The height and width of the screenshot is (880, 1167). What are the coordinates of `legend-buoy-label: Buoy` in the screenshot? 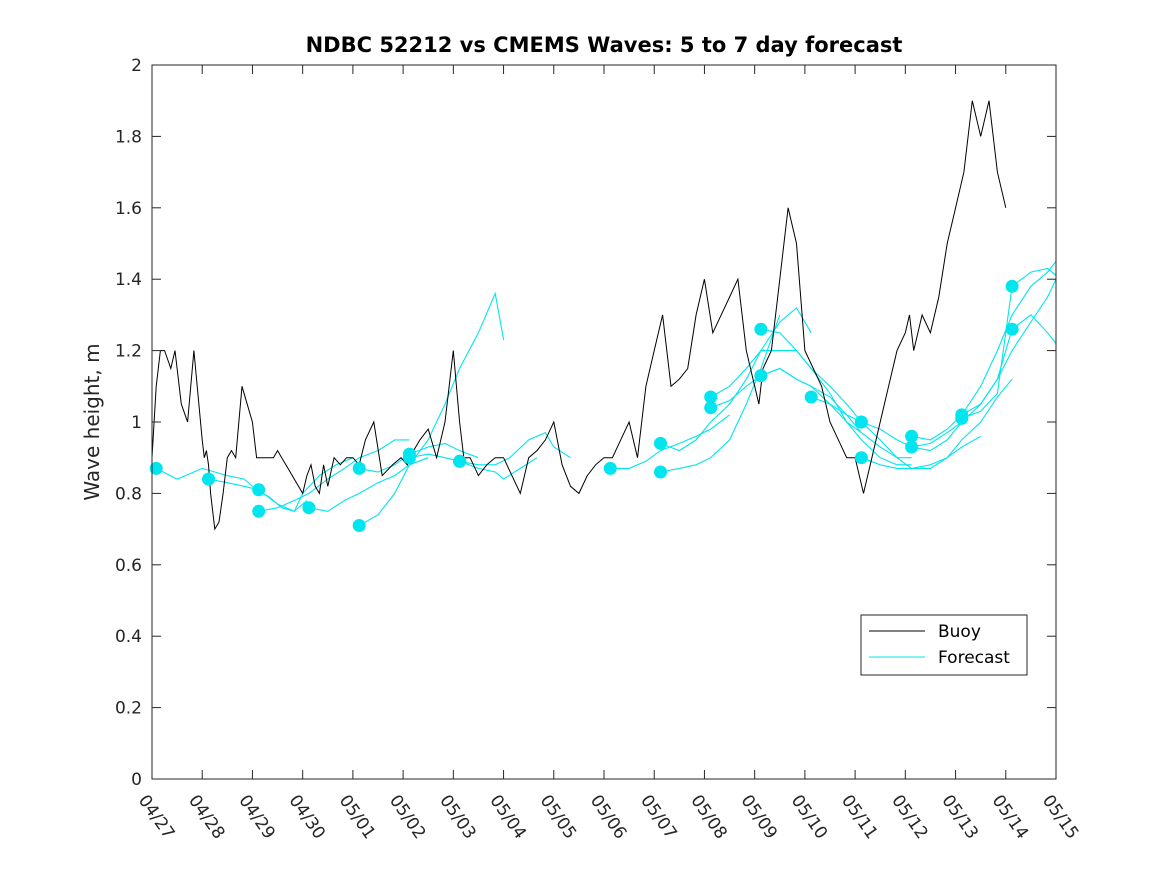 It's located at (959, 632).